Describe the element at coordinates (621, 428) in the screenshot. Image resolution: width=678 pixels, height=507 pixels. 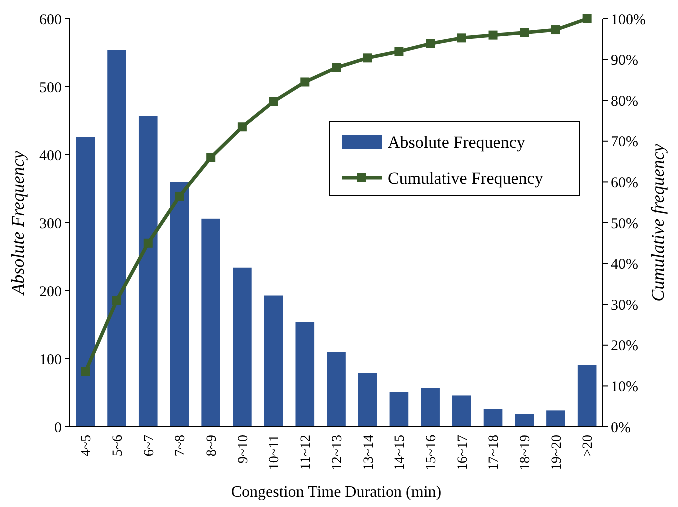
I see `y2-tick-label: 0%` at that location.